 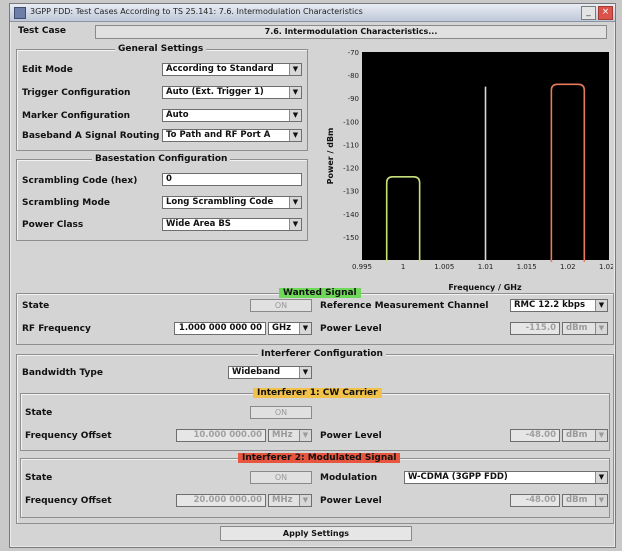 I want to click on power-class-select: Wide Area BS ▼, so click(x=232, y=224).